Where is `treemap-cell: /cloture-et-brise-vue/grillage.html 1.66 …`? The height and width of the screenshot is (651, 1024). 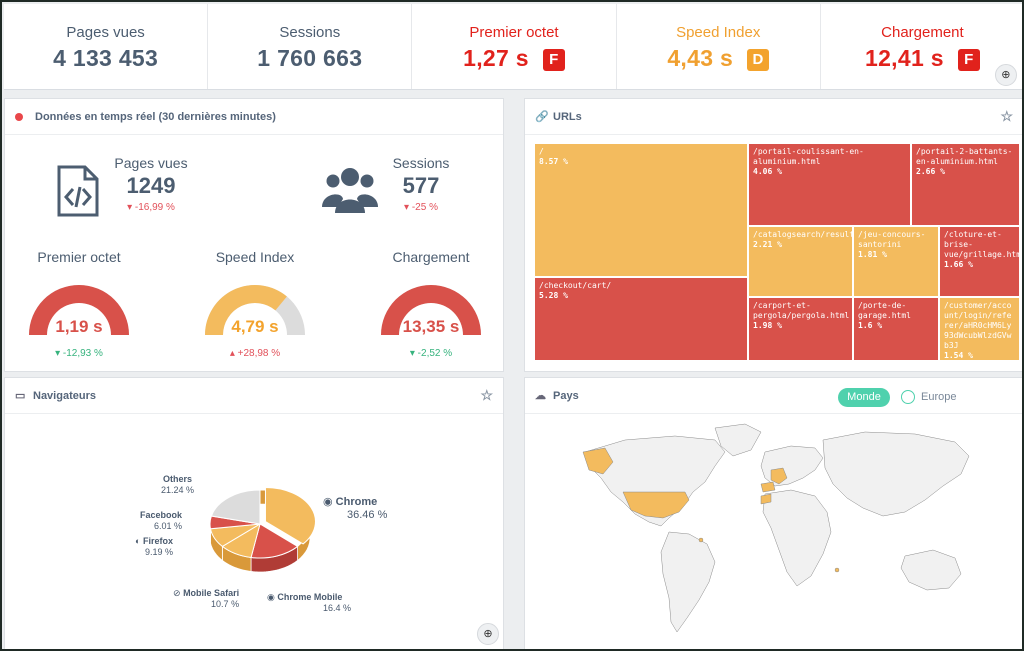
treemap-cell: /cloture-et-brise-vue/grillage.html 1.66 … is located at coordinates (979, 261).